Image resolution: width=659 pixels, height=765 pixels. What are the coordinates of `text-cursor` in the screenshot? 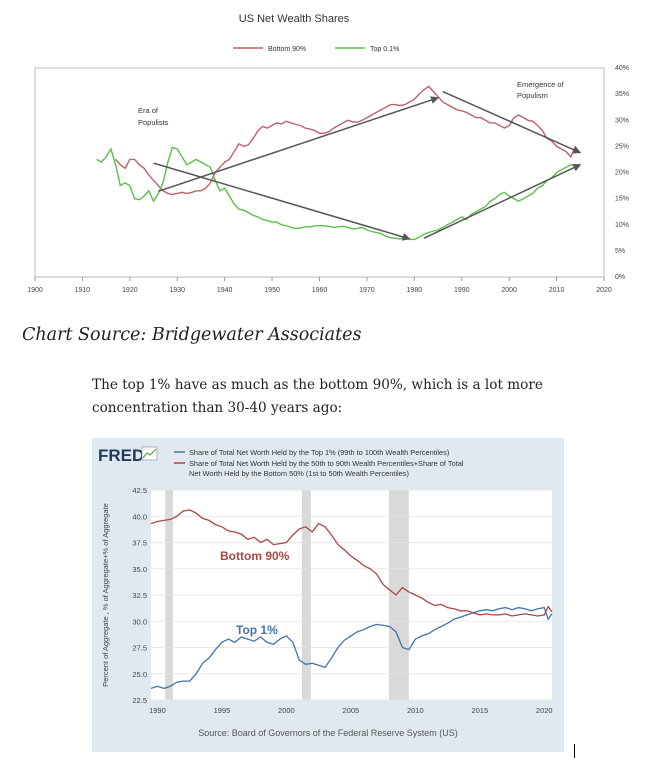 It's located at (574, 751).